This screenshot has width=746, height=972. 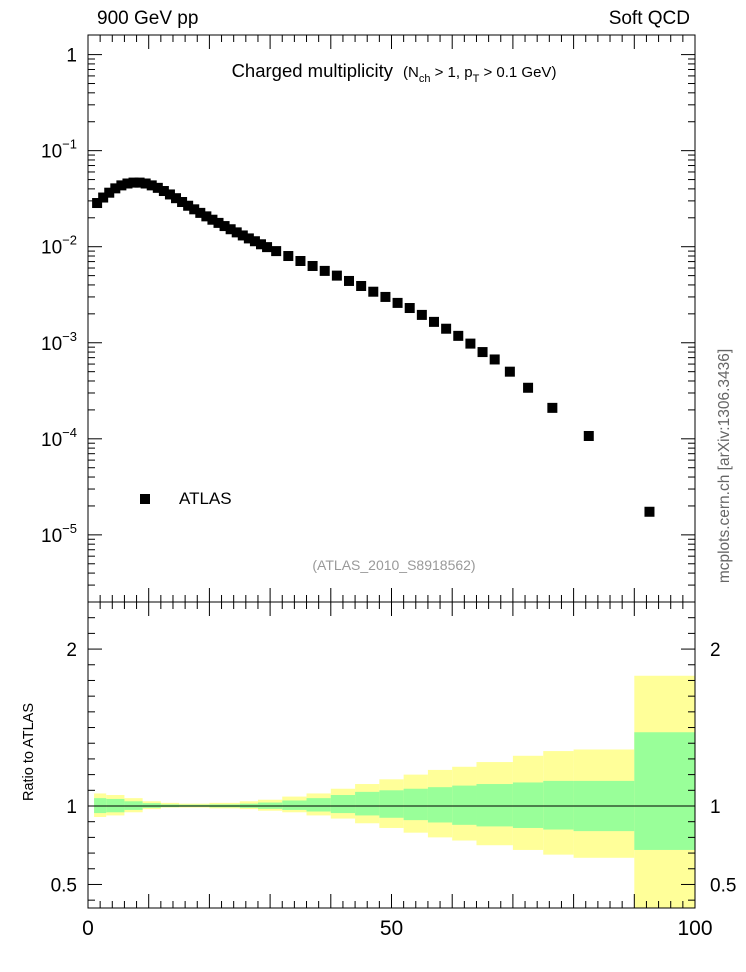 What do you see at coordinates (59, 342) in the screenshot?
I see `y-tick-label: 10⁻³` at bounding box center [59, 342].